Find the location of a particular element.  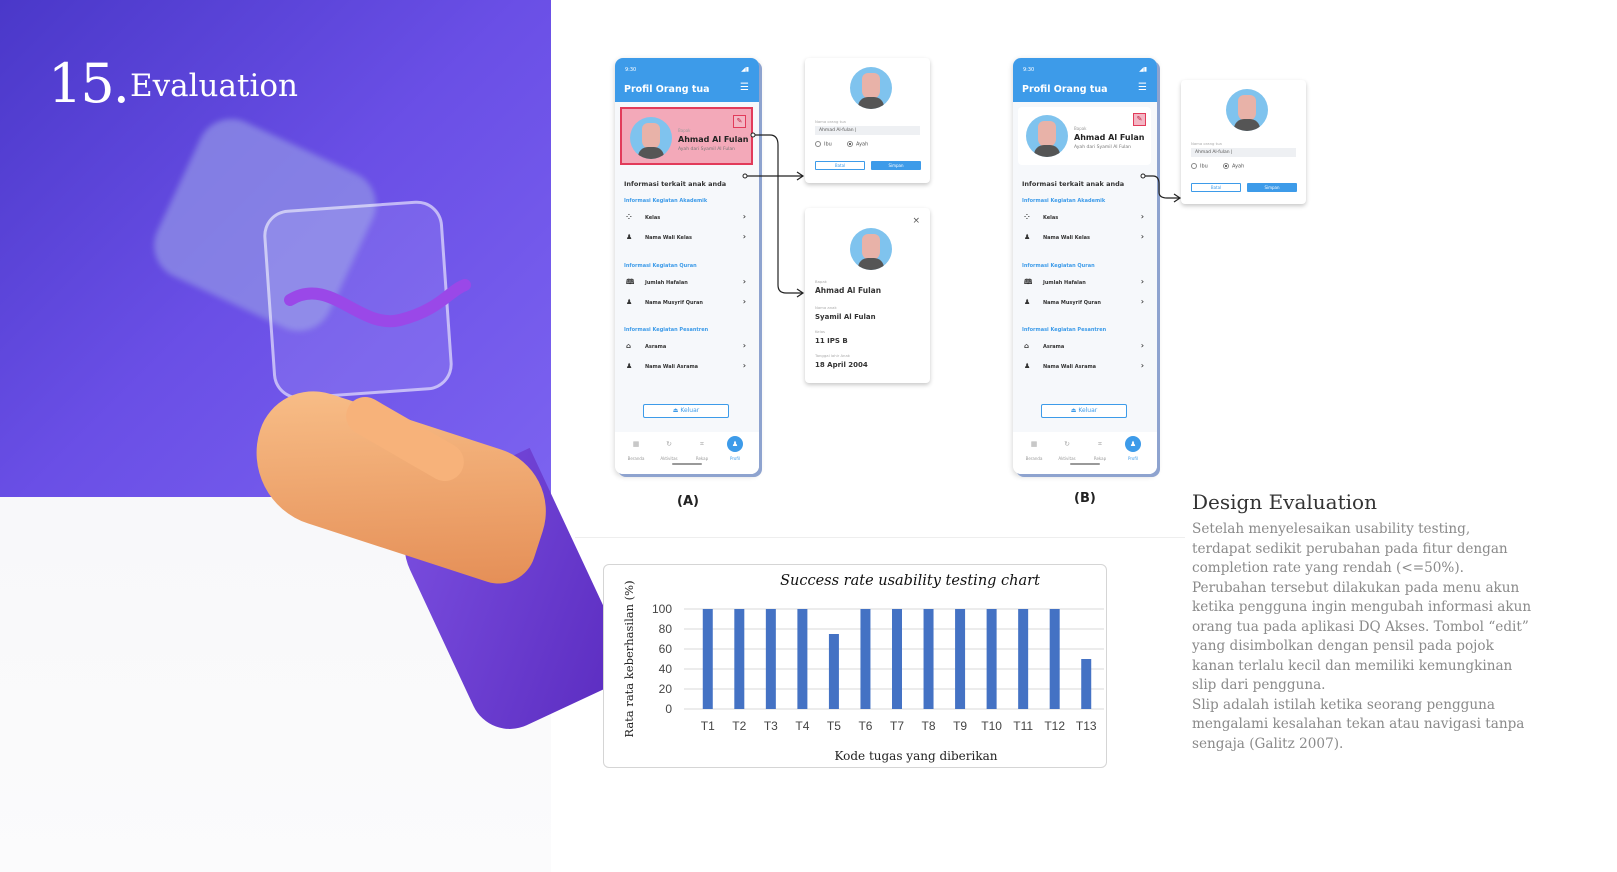

x-tick-label: T2 is located at coordinates (739, 726).